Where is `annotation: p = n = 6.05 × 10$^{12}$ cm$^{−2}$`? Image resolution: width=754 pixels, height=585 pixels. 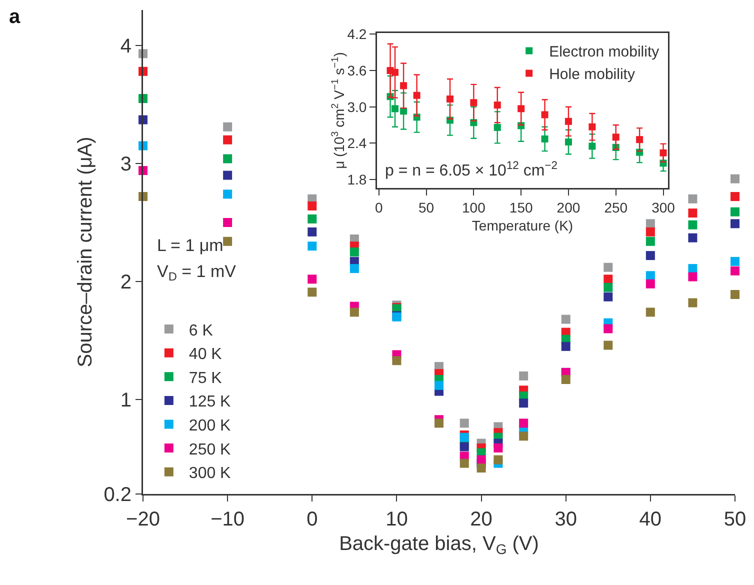 annotation: p = n = 6.05 × 10$^{12}$ cm$^{−2}$ is located at coordinates (471, 170).